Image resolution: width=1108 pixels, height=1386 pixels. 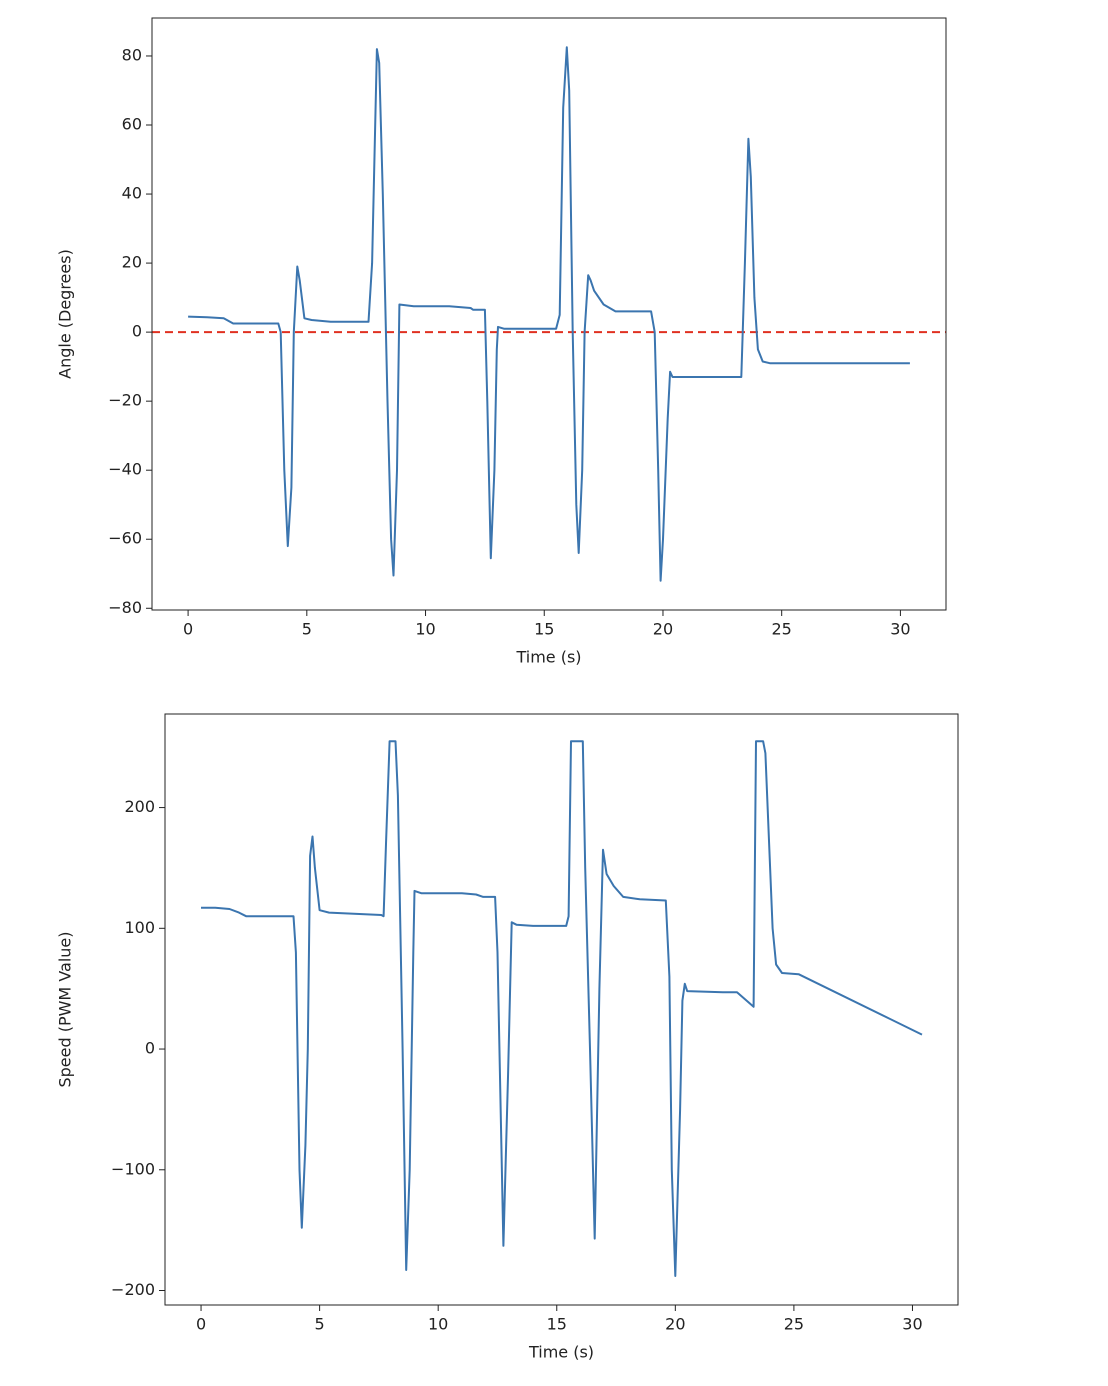 What do you see at coordinates (133, 1289) in the screenshot?
I see `y-tick-label: −200` at bounding box center [133, 1289].